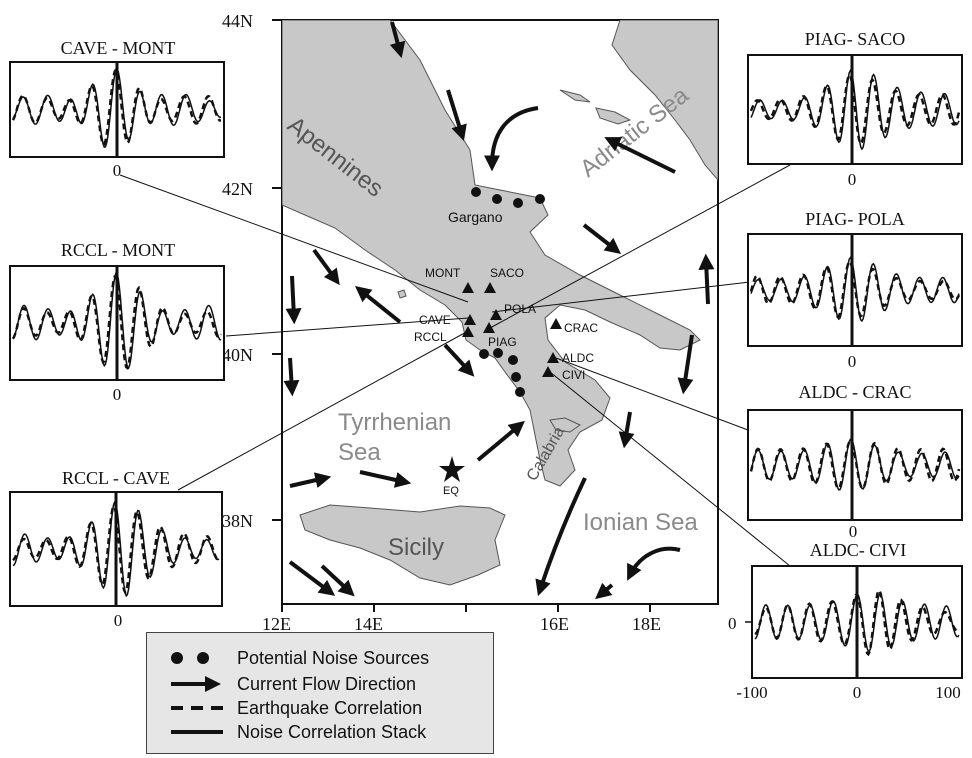 The height and width of the screenshot is (758, 972). What do you see at coordinates (507, 273) in the screenshot?
I see `station-label-saco: SACO` at bounding box center [507, 273].